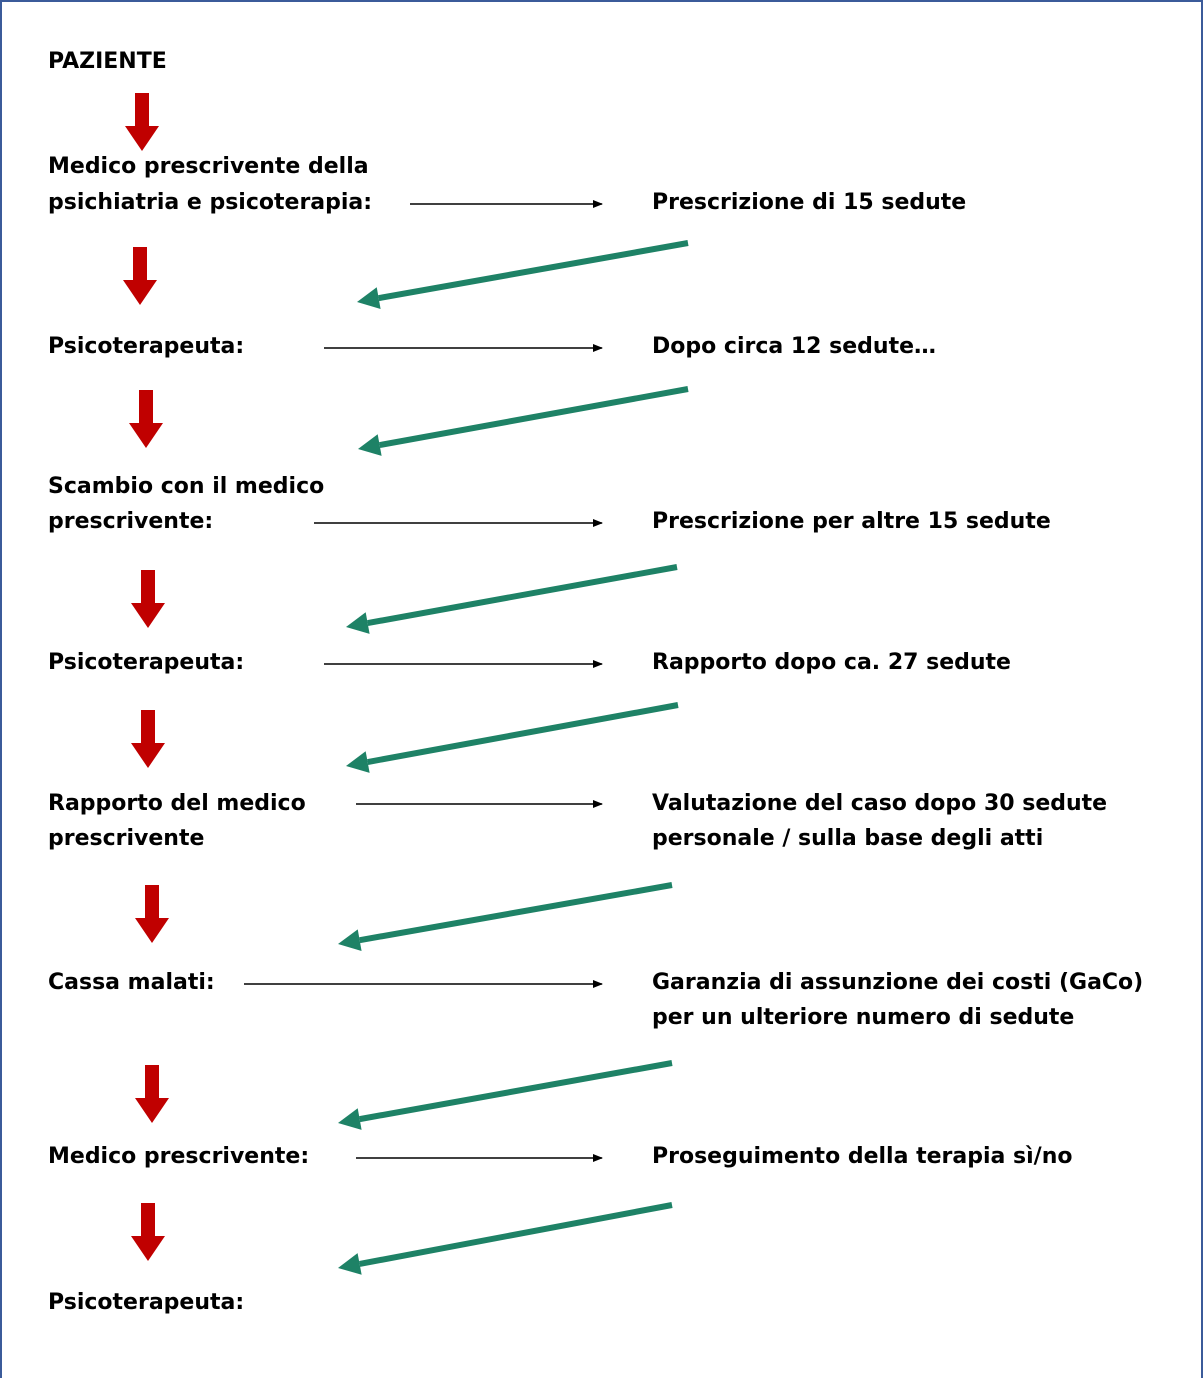  I want to click on step-outcome: Rapporto dopo ca. 27 sedute, so click(831, 662).